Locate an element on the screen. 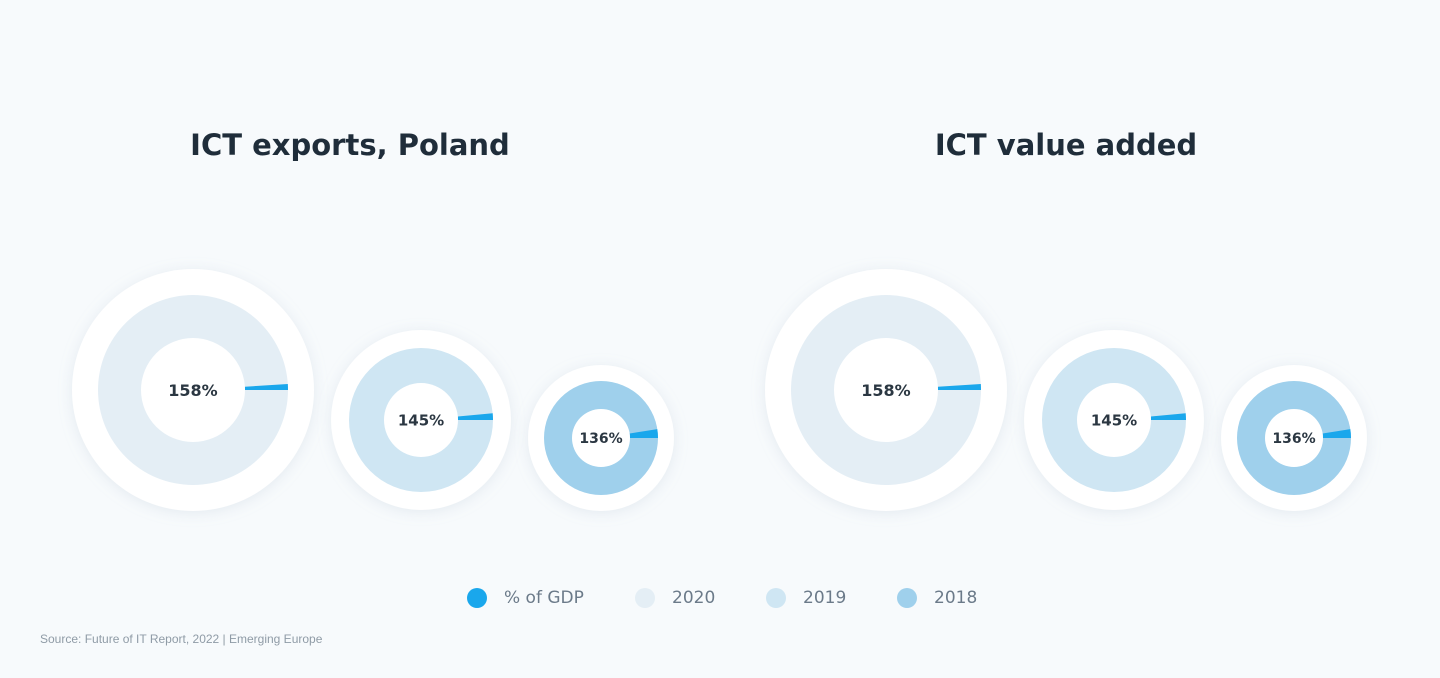 The height and width of the screenshot is (678, 1440). legend-item-2019: 2019 is located at coordinates (806, 598).